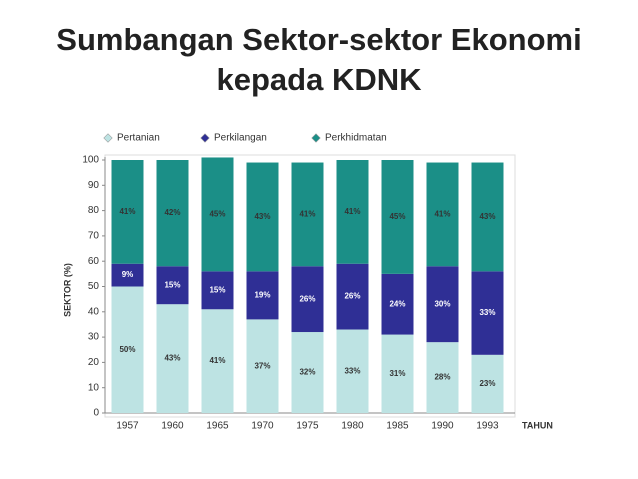 The height and width of the screenshot is (479, 638). I want to click on value-label: 42%, so click(172, 212).